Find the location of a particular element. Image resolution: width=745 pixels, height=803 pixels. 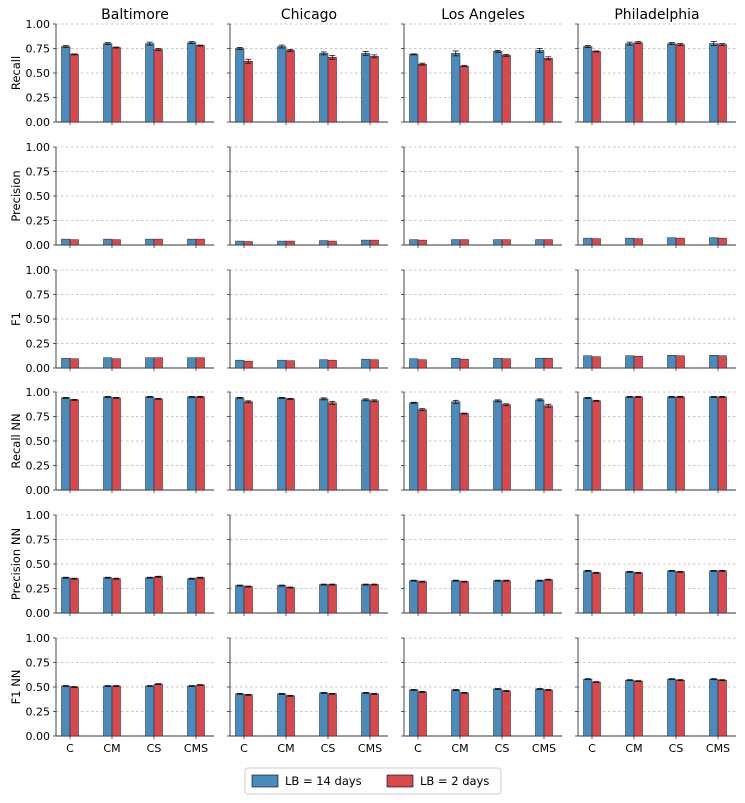

legend-label-lb14: LB = 14 days is located at coordinates (323, 781).